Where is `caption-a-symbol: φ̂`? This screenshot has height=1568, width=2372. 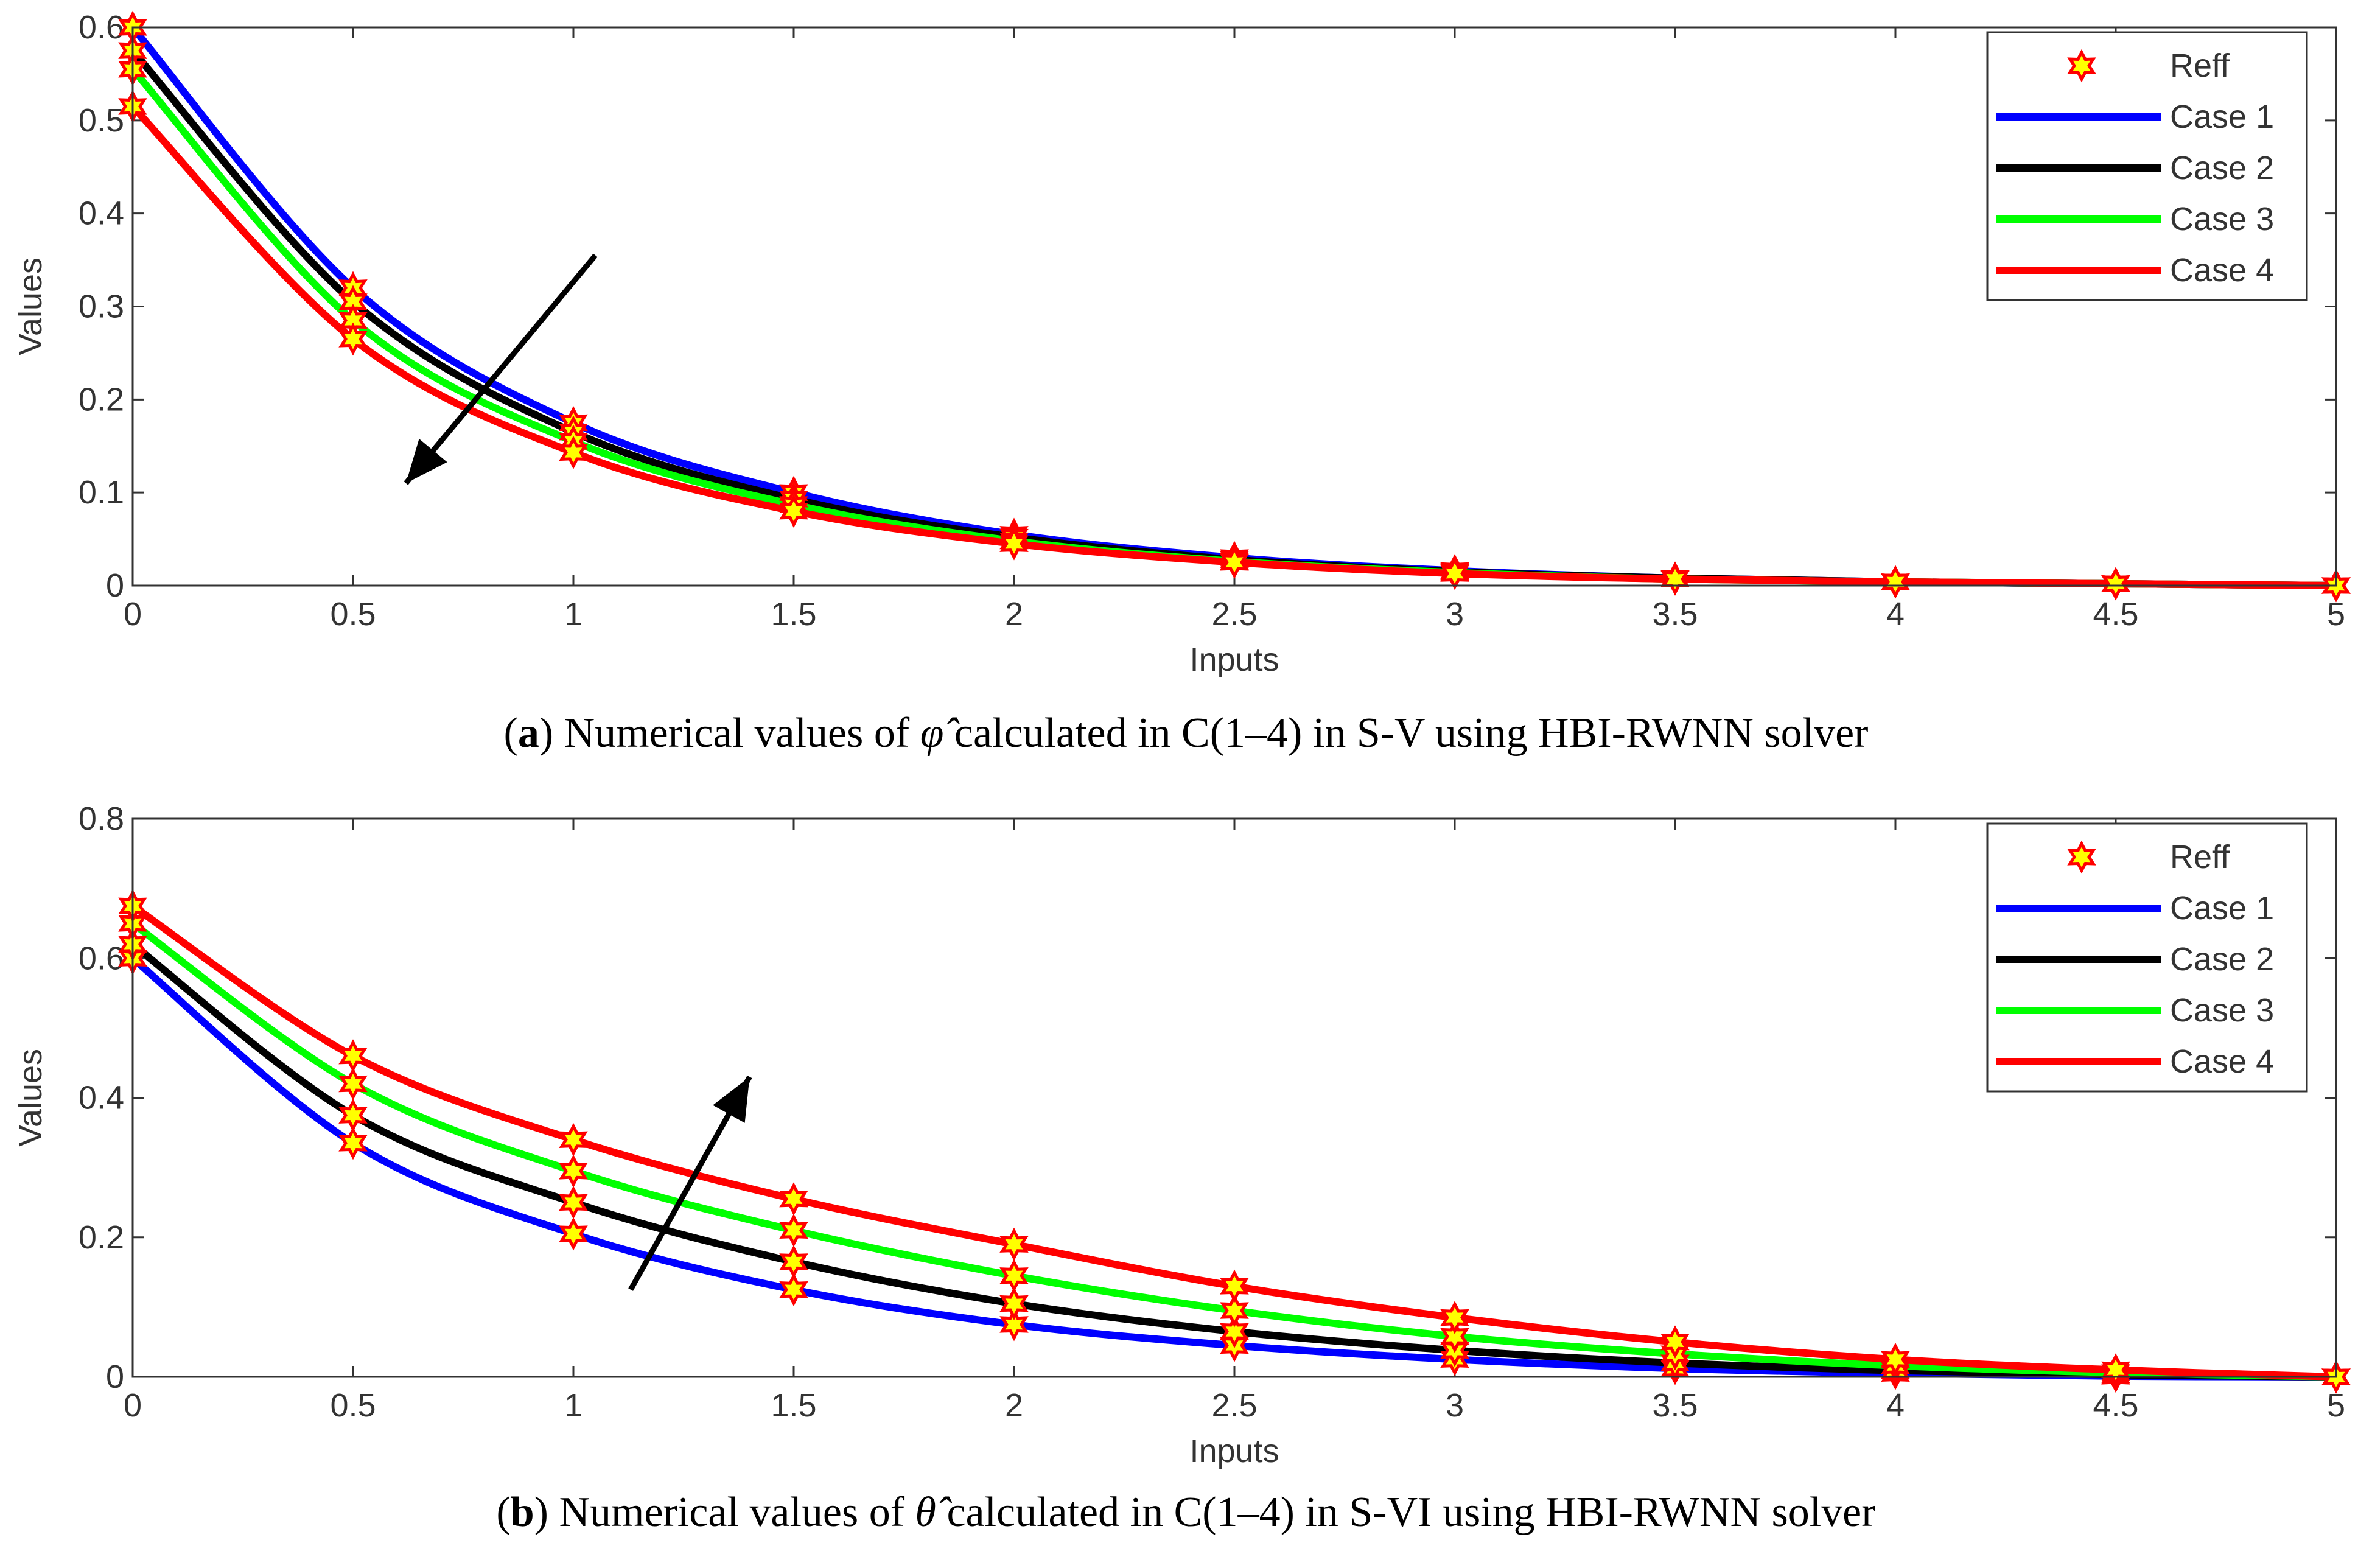 caption-a-symbol: φ̂ is located at coordinates (932, 733).